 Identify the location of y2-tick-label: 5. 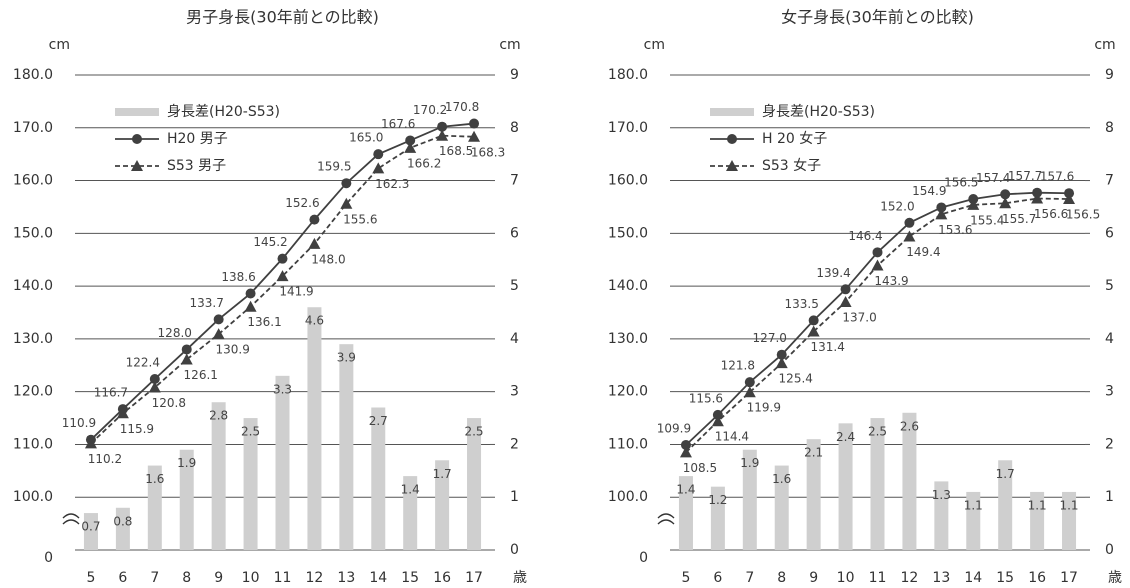
(514, 286).